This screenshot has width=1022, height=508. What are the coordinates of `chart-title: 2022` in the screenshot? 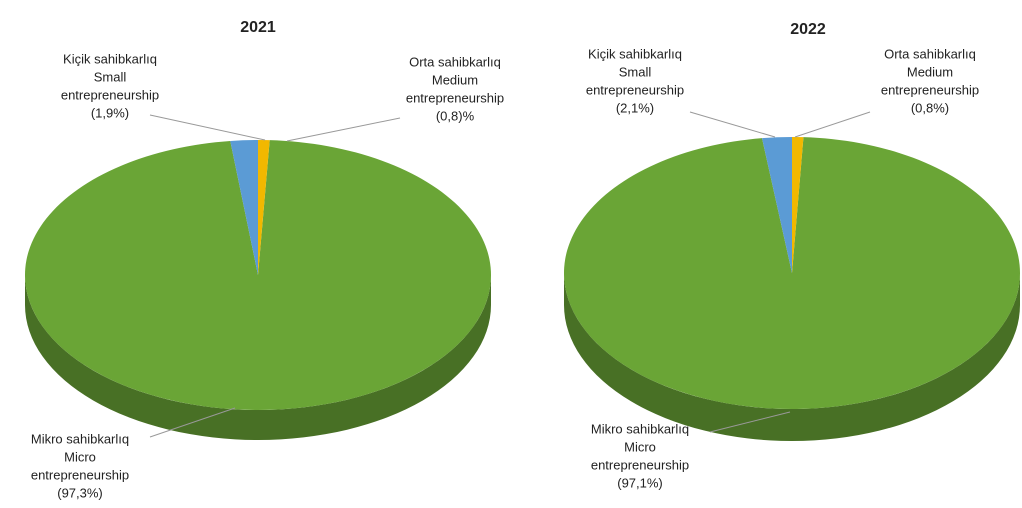 It's located at (808, 29).